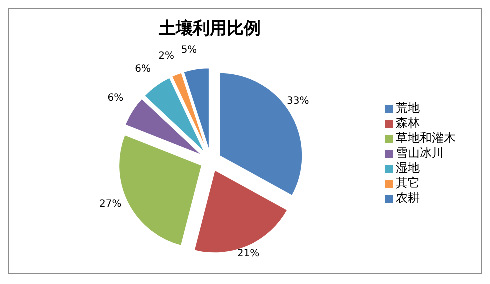  What do you see at coordinates (248, 254) in the screenshot?
I see `data-label: 21%` at bounding box center [248, 254].